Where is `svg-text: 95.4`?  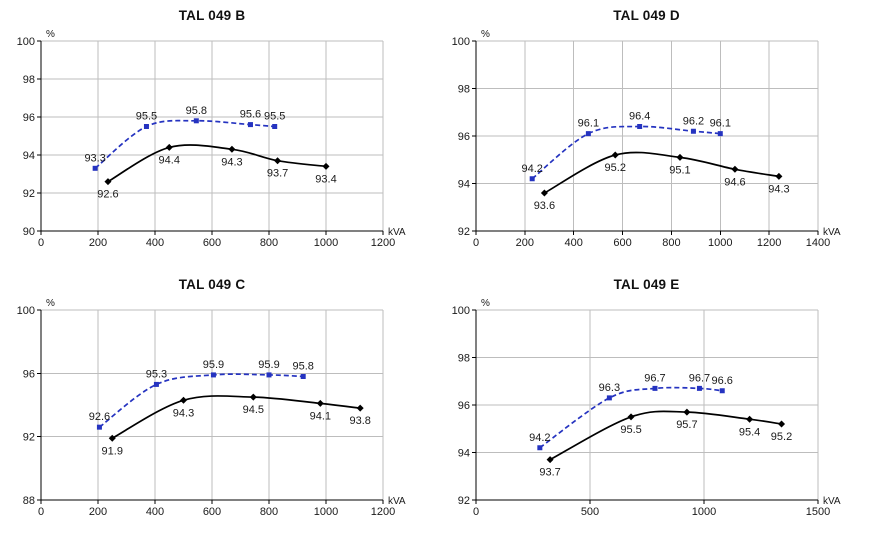
svg-text: 95.4 is located at coordinates (748, 432).